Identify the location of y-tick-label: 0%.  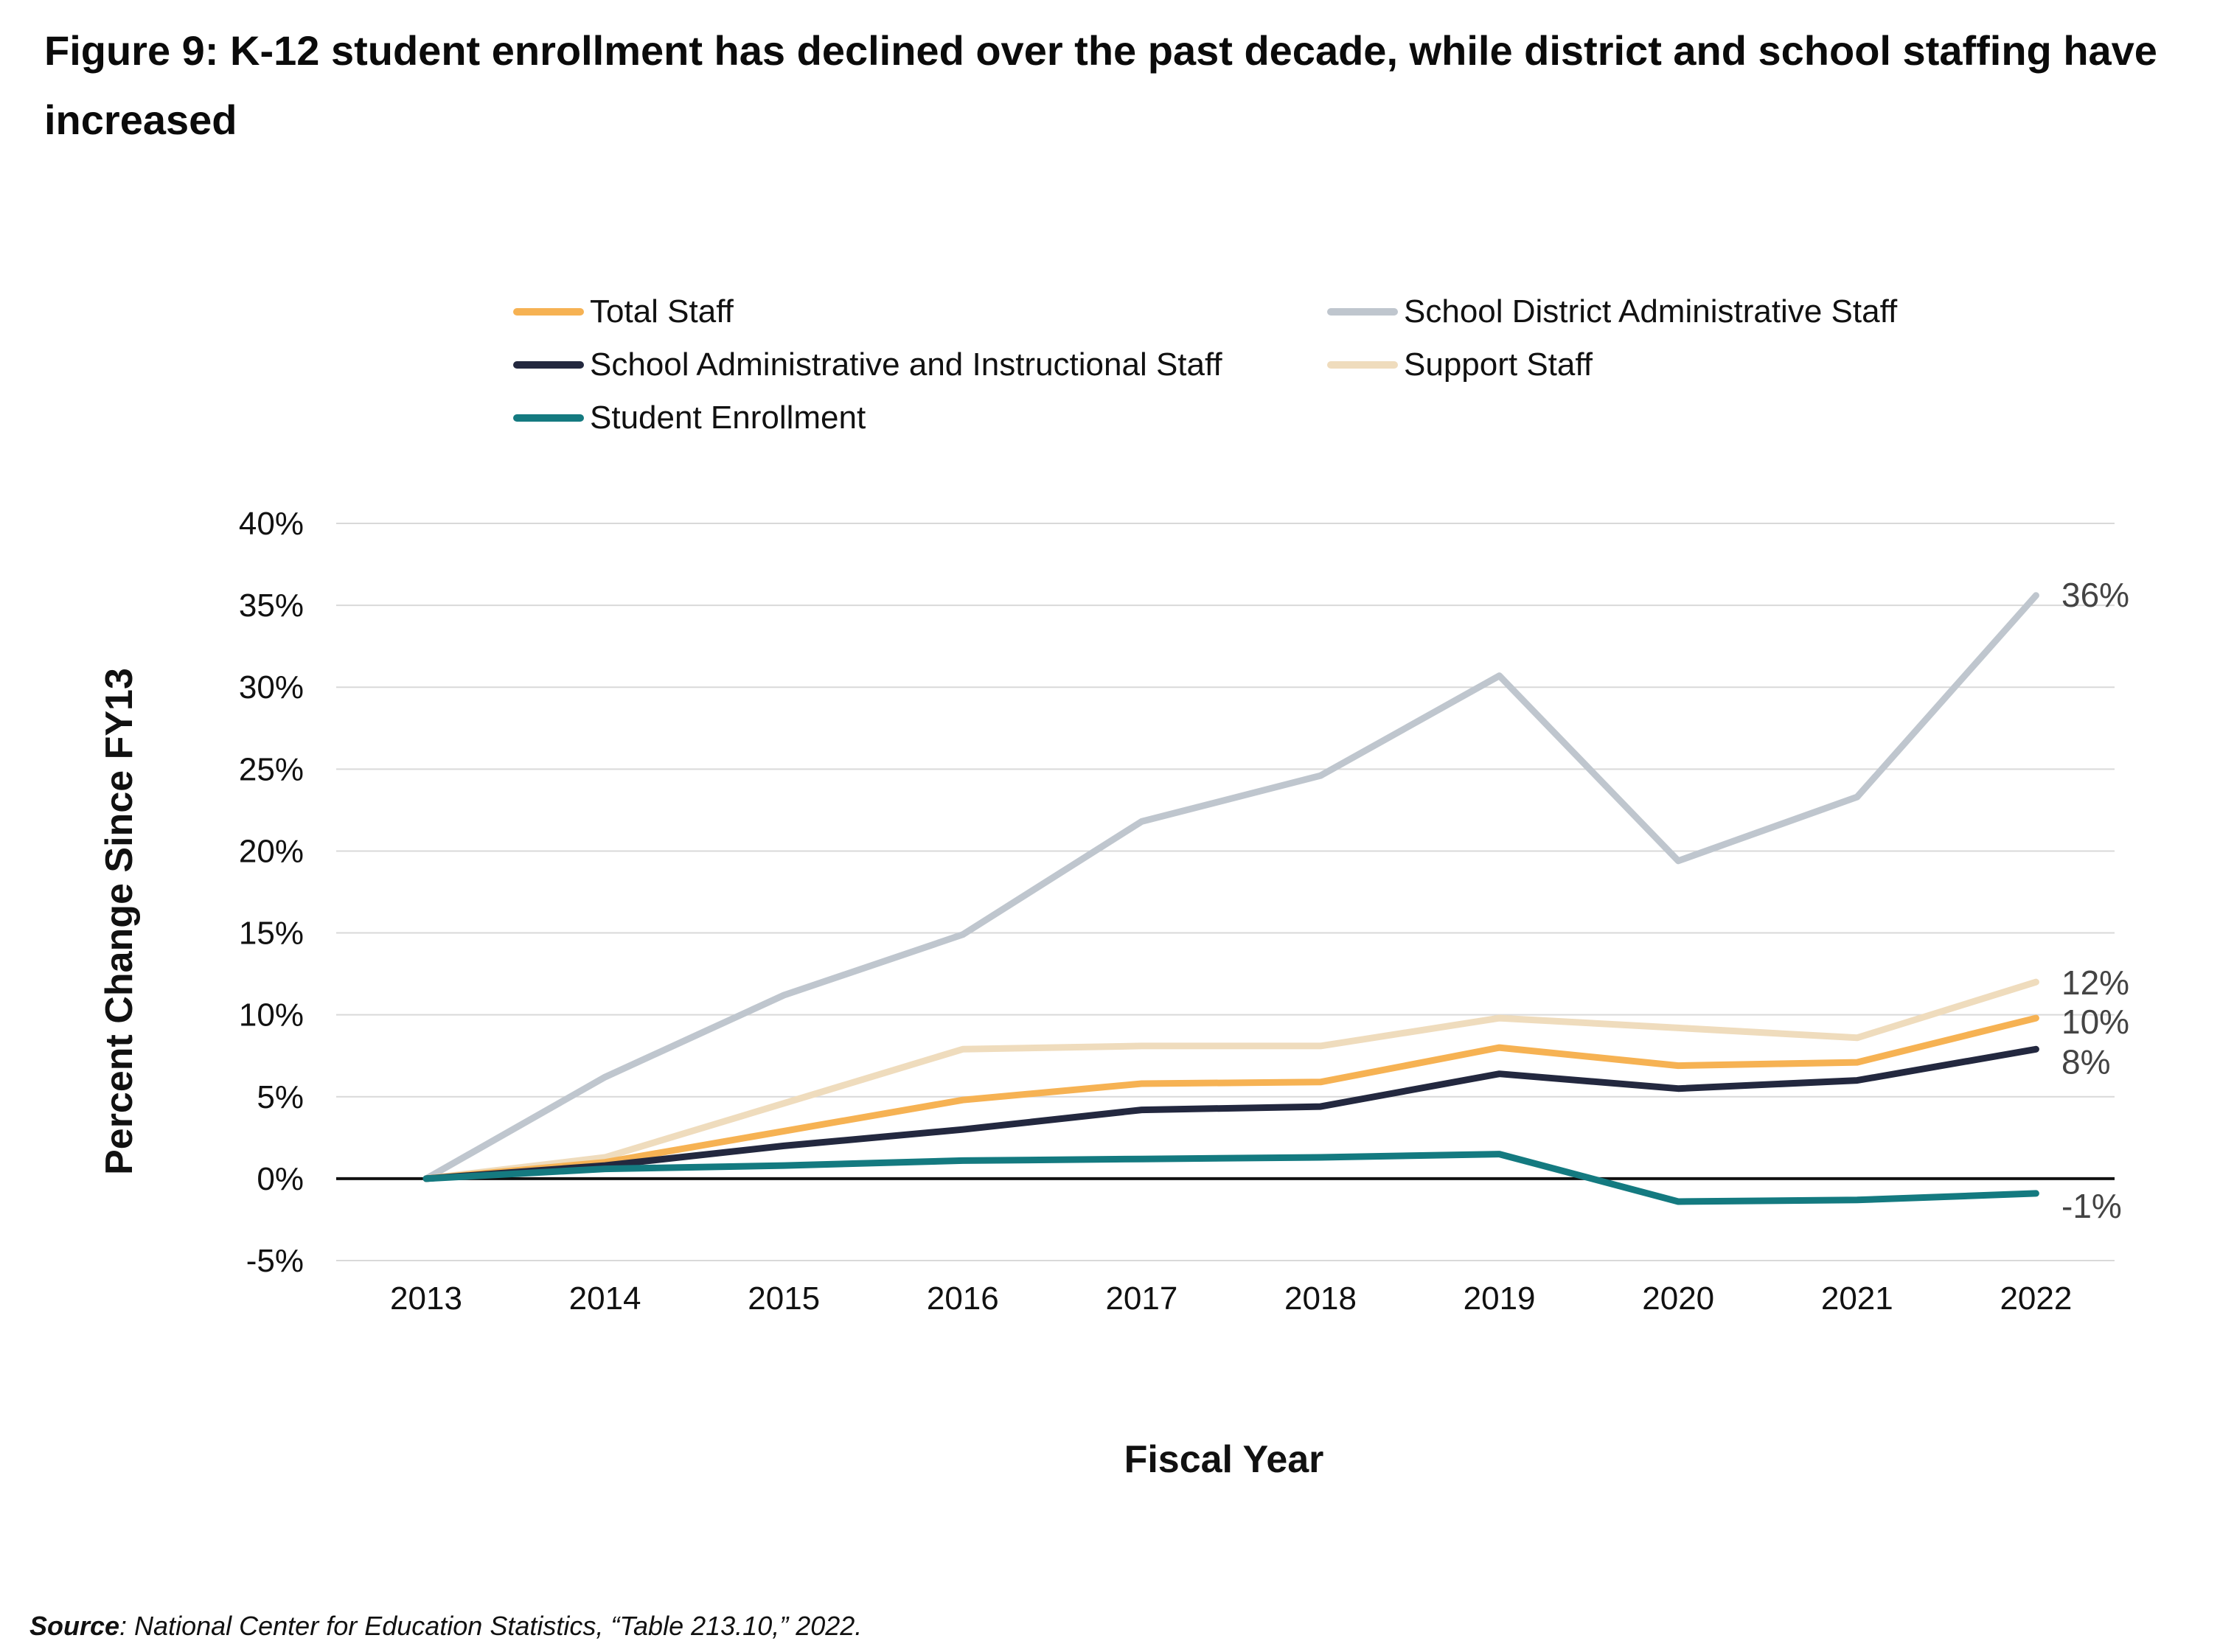
(280, 1179).